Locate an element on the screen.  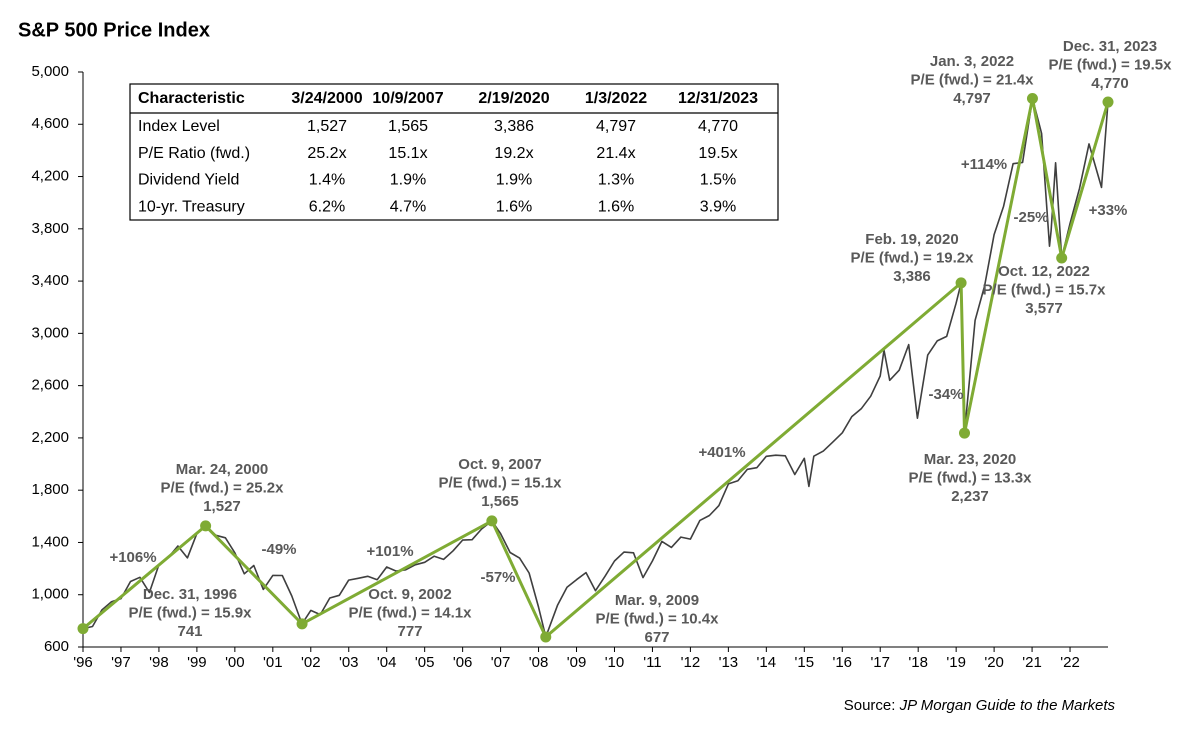
table-cell: 4.7% is located at coordinates (408, 206).